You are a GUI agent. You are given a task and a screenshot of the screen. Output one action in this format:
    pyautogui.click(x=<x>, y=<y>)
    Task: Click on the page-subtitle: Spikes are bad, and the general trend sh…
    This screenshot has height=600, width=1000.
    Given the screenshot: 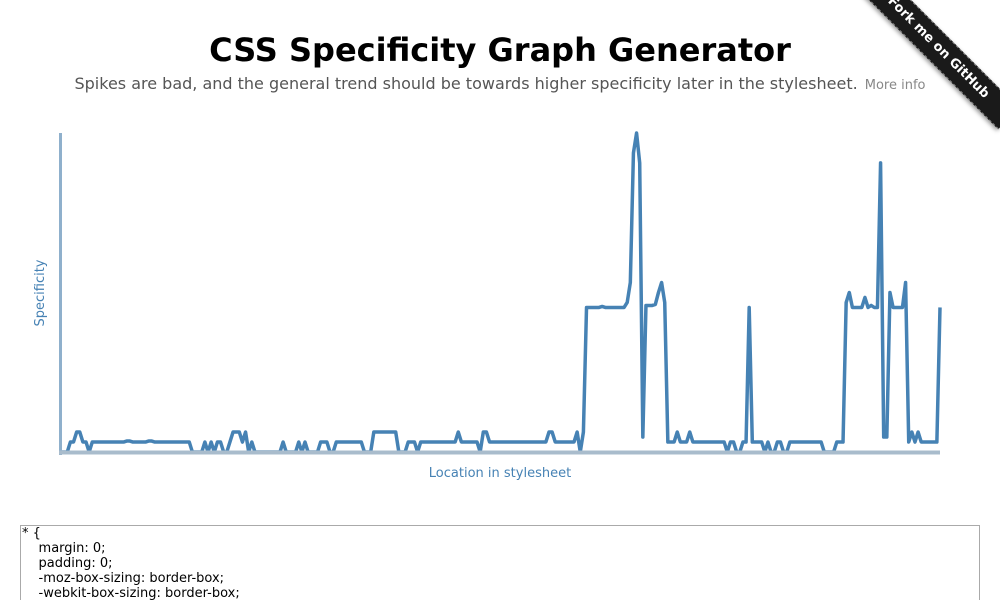 What is the action you would take?
    pyautogui.click(x=500, y=85)
    